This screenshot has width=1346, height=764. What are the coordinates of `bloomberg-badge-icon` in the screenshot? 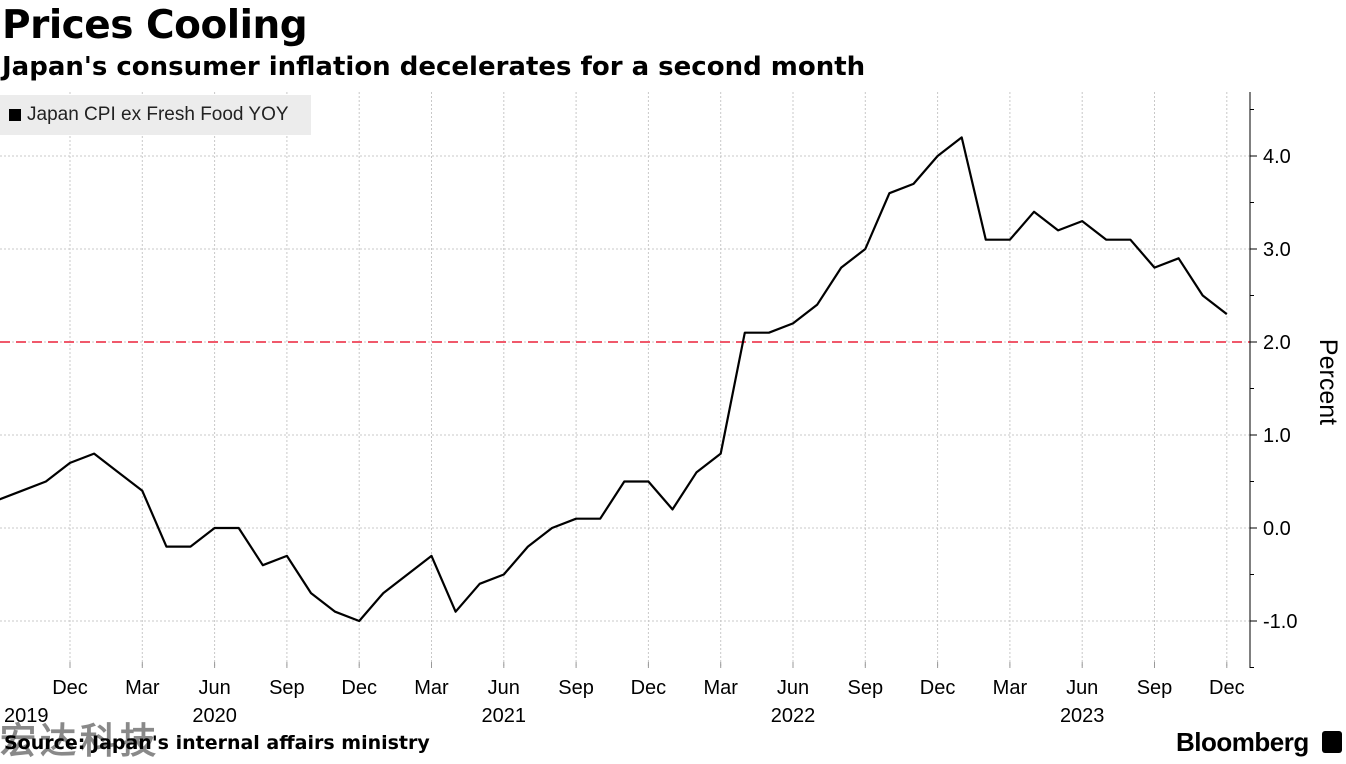 It's located at (1332, 742).